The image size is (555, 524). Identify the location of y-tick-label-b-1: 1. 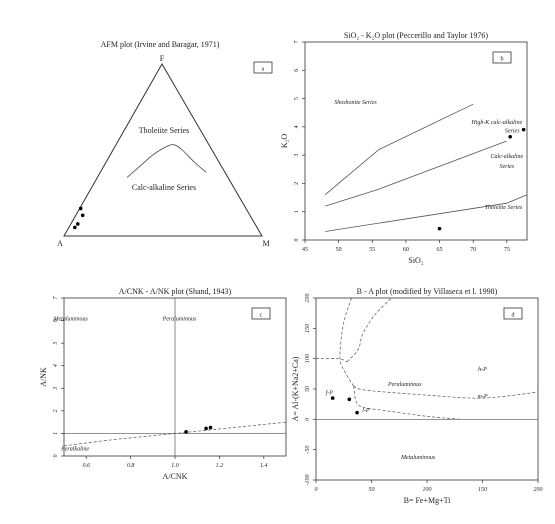
(297, 211).